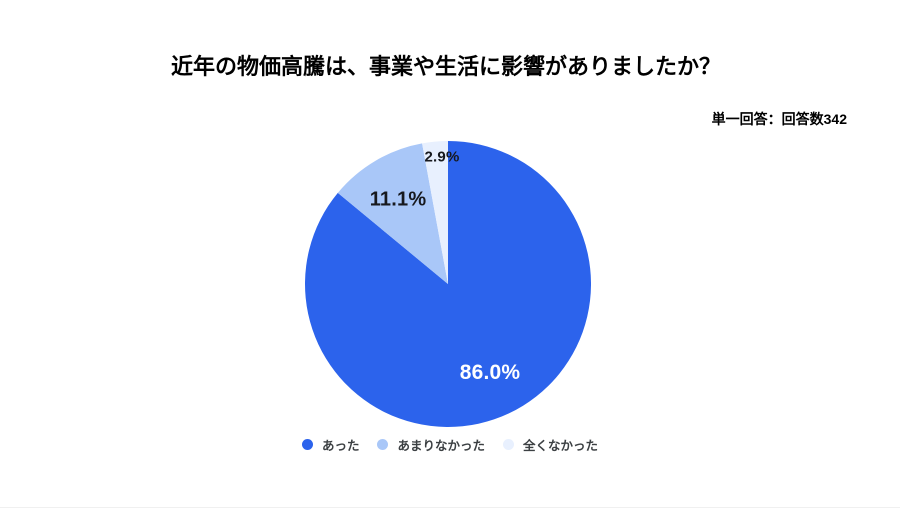 This screenshot has height=508, width=900. I want to click on legend-label-mattaku-nakatta: 全くなかった, so click(561, 445).